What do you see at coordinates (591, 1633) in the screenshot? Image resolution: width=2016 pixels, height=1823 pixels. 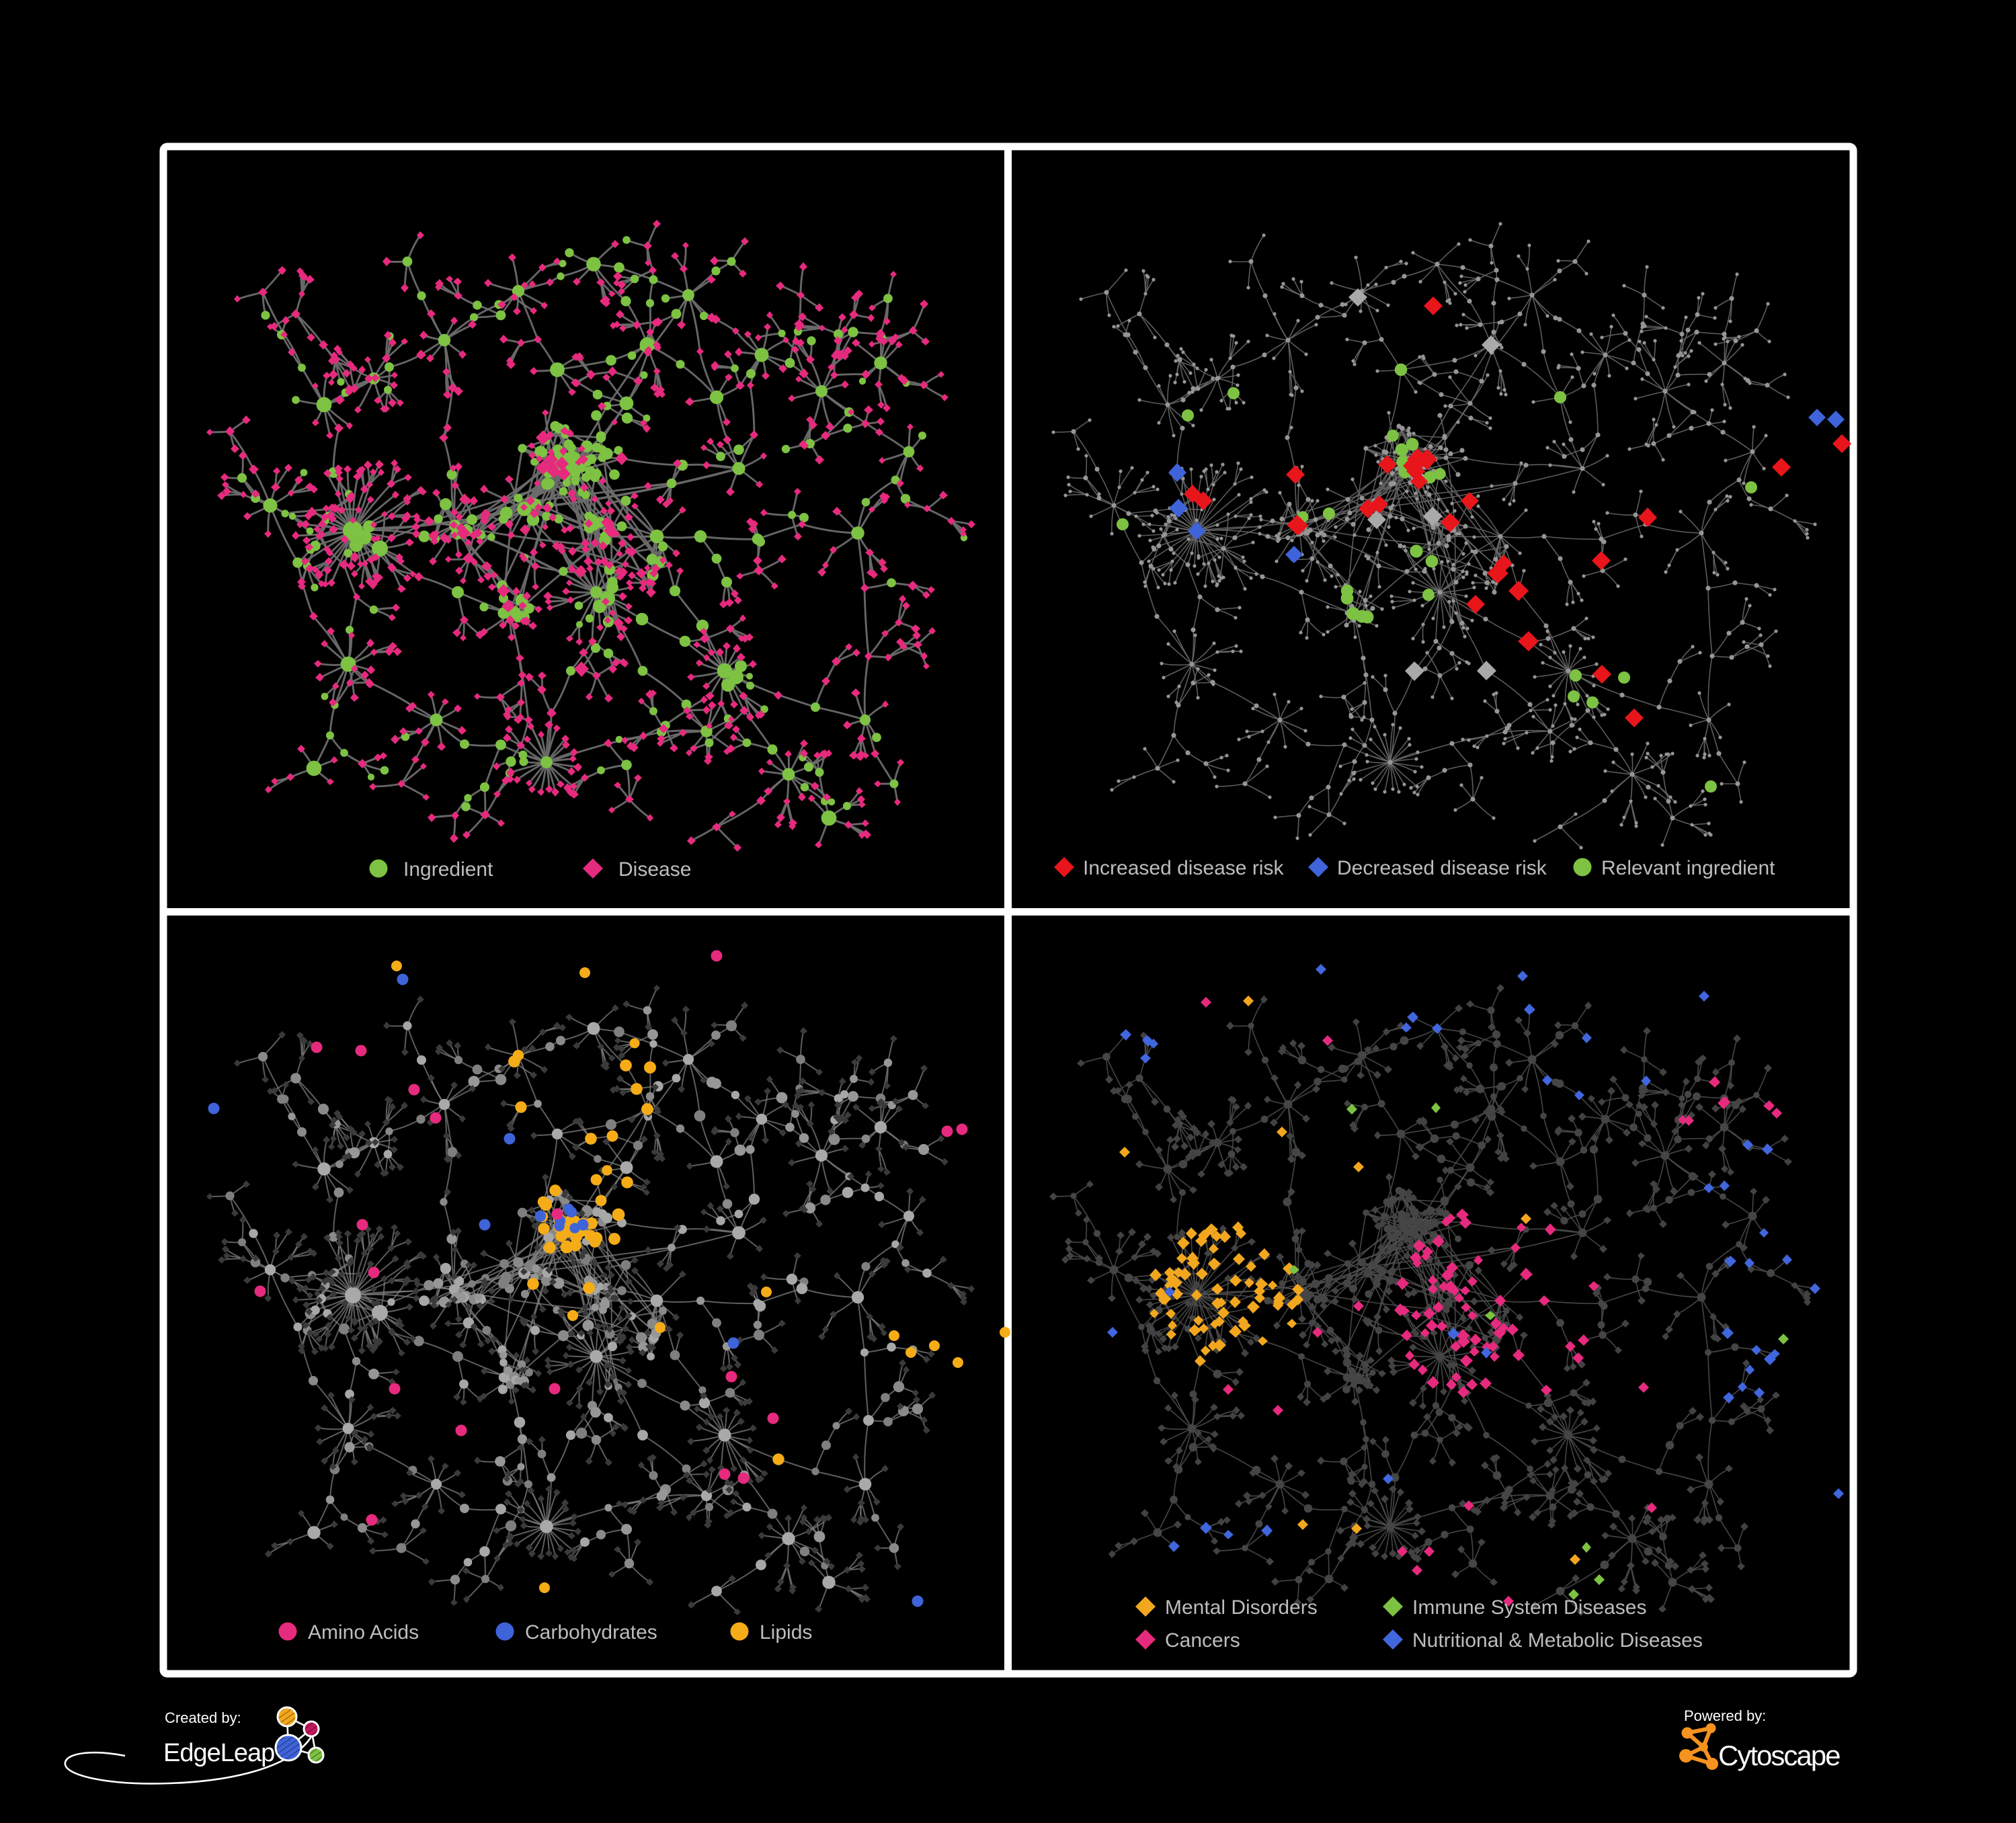 I see `svg-text: Carbohydrates` at bounding box center [591, 1633].